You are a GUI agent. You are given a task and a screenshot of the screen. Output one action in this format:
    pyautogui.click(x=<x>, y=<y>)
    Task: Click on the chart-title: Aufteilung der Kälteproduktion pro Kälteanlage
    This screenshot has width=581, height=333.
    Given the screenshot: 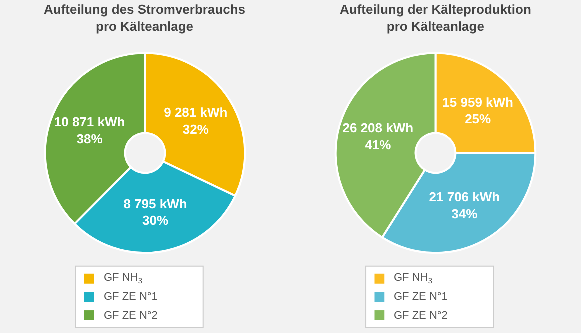 What is the action you would take?
    pyautogui.click(x=436, y=18)
    